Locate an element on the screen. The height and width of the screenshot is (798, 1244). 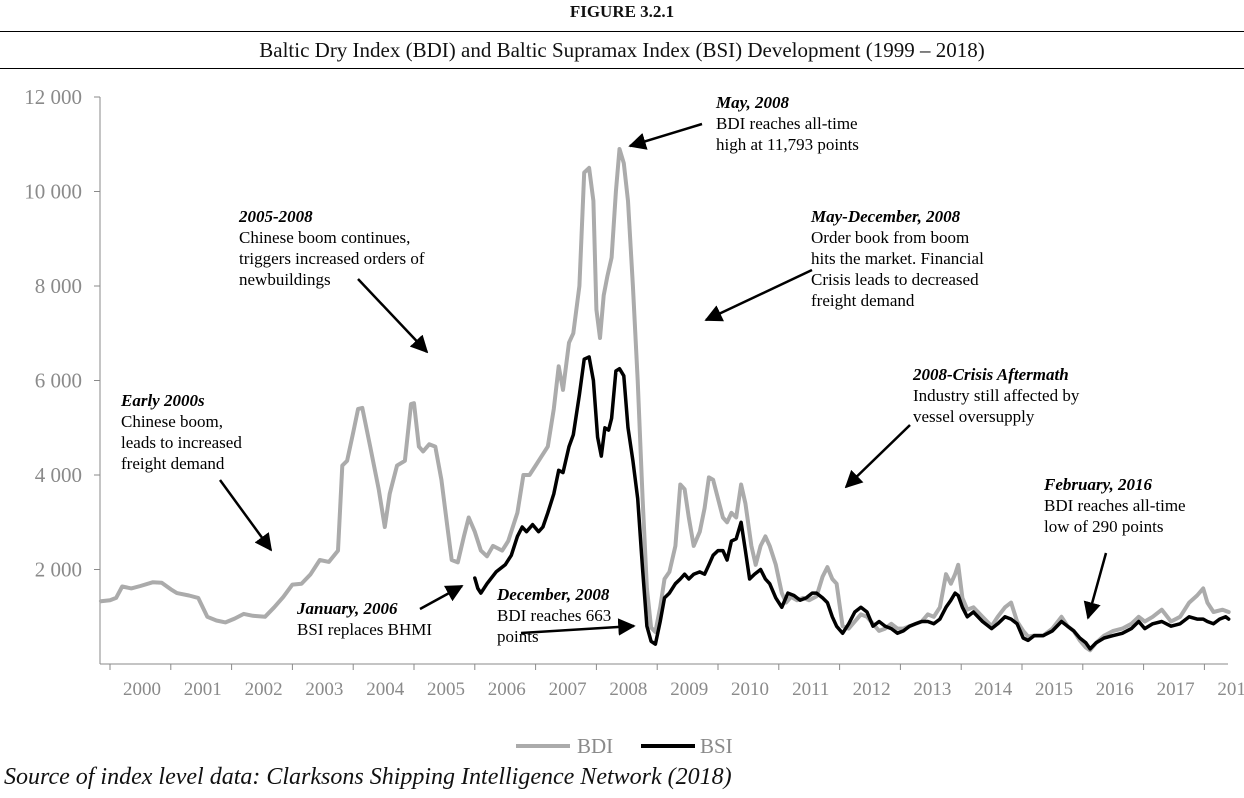
figure-label: FIGURE 3.2.1 is located at coordinates (622, 11).